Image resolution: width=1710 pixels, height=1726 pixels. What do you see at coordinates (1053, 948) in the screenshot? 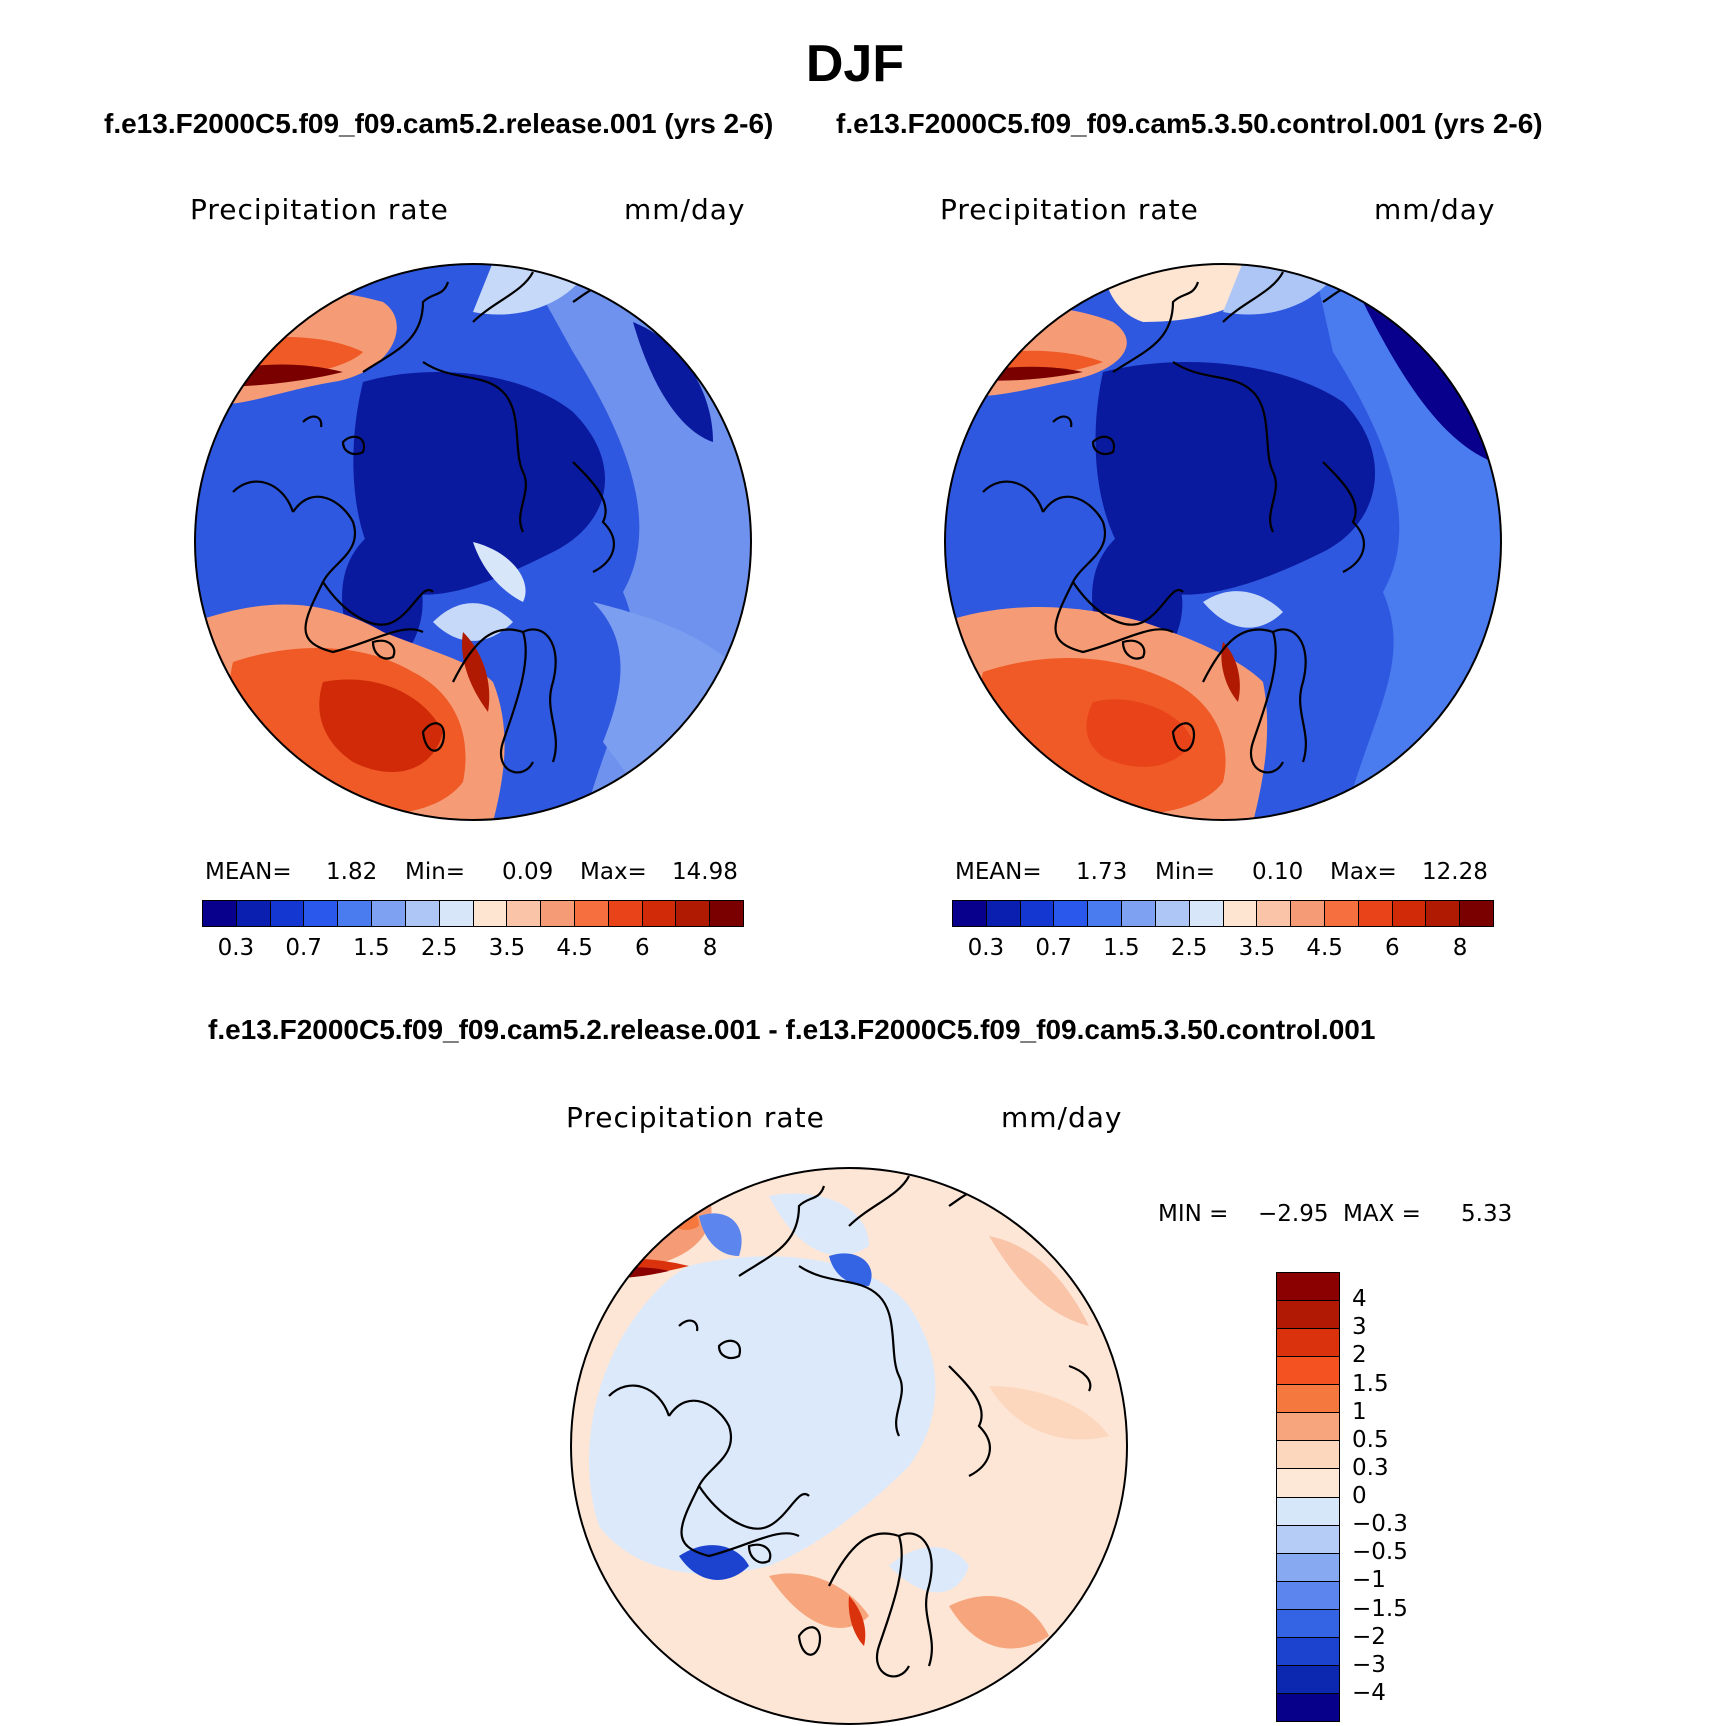
I see `colorbar-tick-label: 0.7` at bounding box center [1053, 948].